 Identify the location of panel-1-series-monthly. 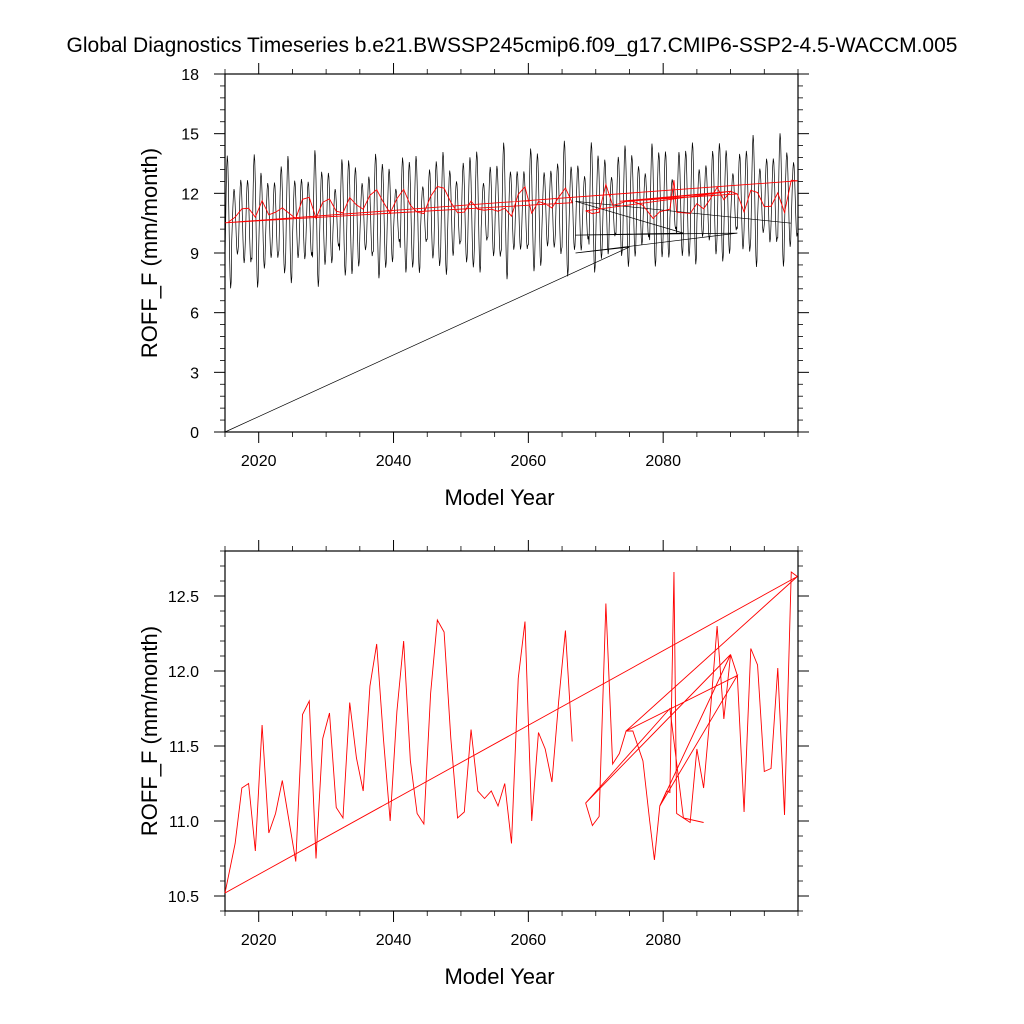
(511, 211).